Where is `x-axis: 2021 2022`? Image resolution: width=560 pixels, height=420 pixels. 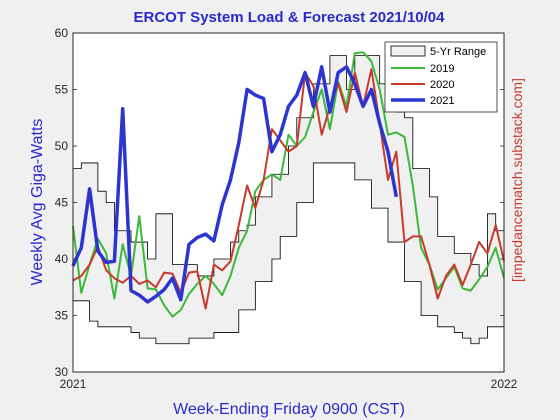
x-axis: 2021 2022 is located at coordinates (289, 379).